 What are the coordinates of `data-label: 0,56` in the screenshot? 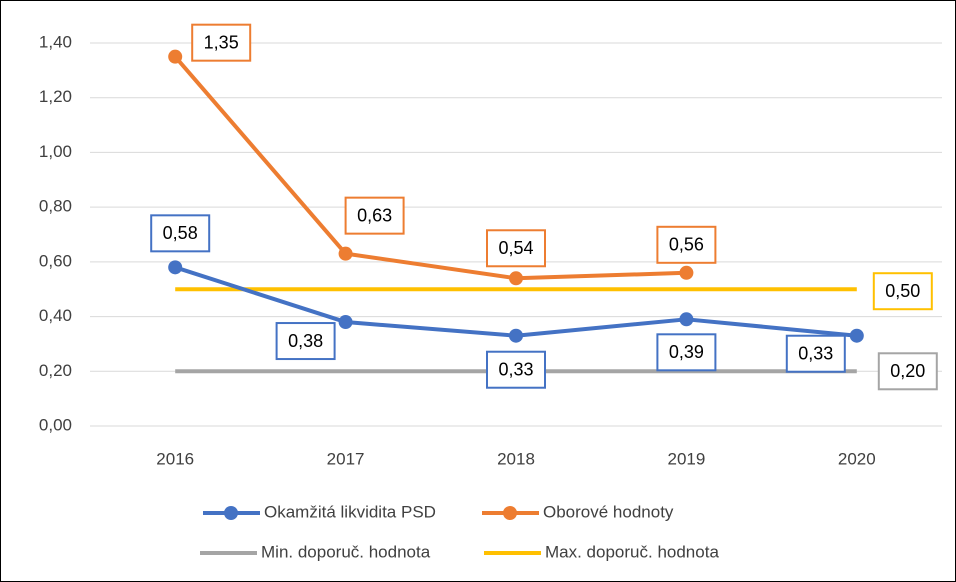 It's located at (686, 245).